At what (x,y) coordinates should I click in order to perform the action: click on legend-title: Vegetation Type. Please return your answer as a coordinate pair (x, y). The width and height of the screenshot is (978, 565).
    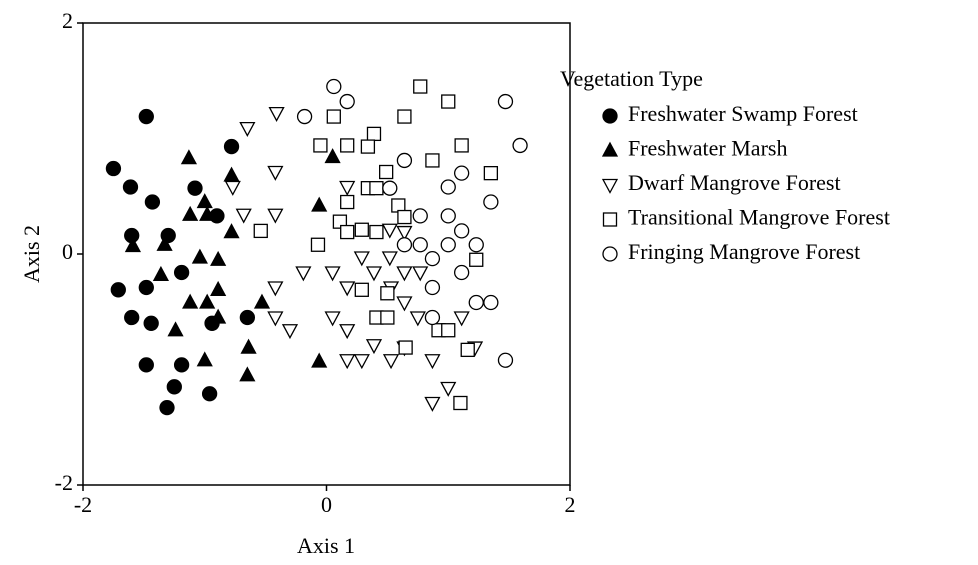
    Looking at the image, I should click on (631, 78).